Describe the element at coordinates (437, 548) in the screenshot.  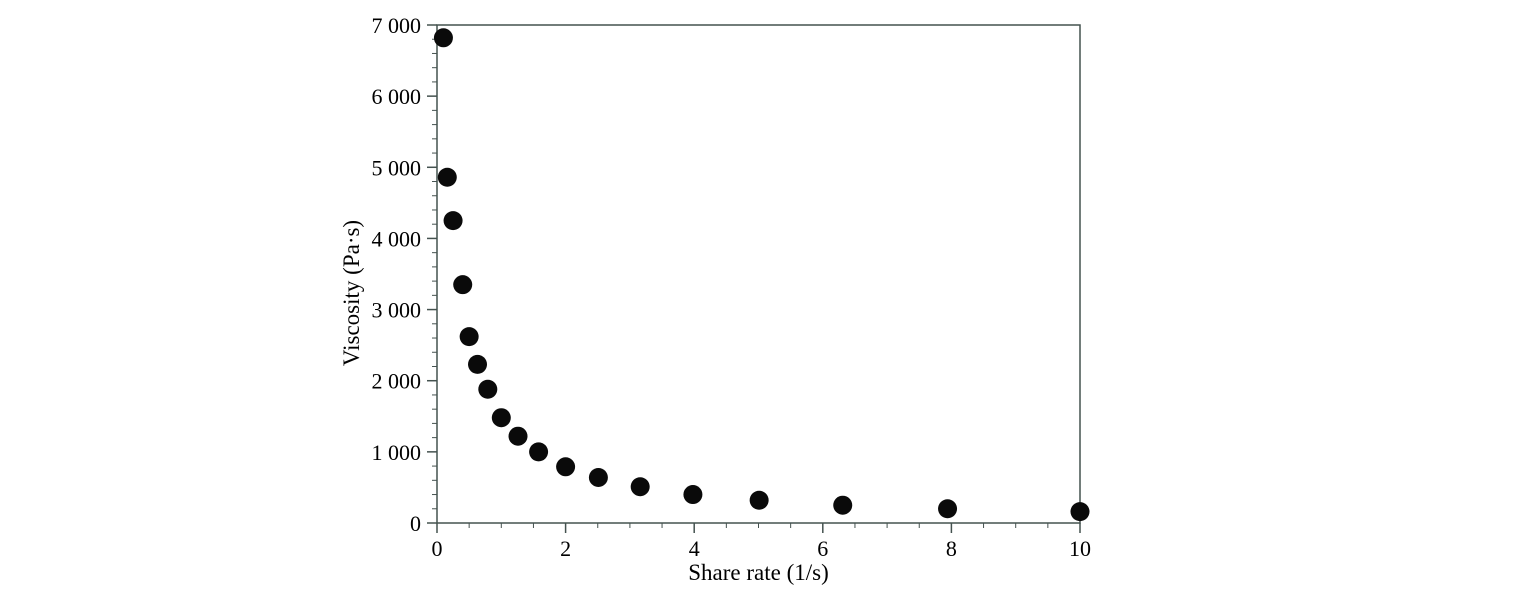
I see `x-tick-label: 0` at that location.